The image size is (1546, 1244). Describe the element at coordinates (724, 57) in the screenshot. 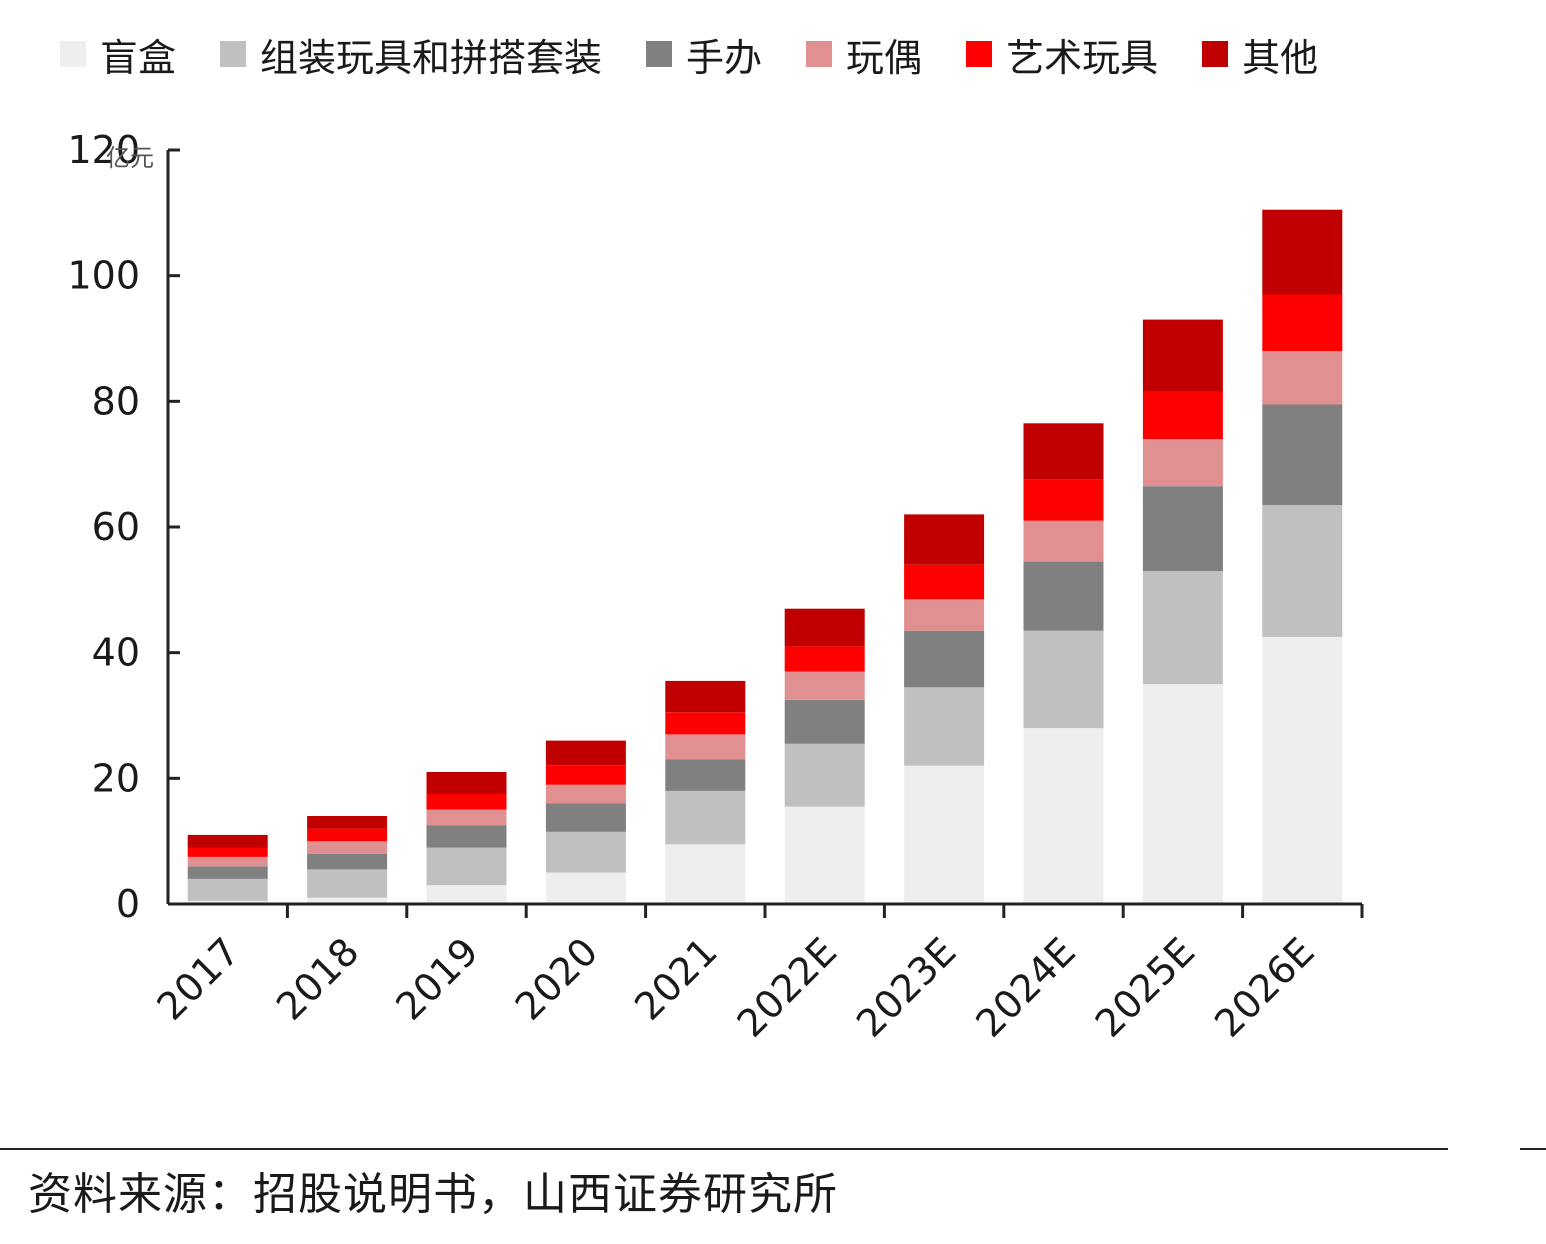

I see `legend-label: 手办` at that location.